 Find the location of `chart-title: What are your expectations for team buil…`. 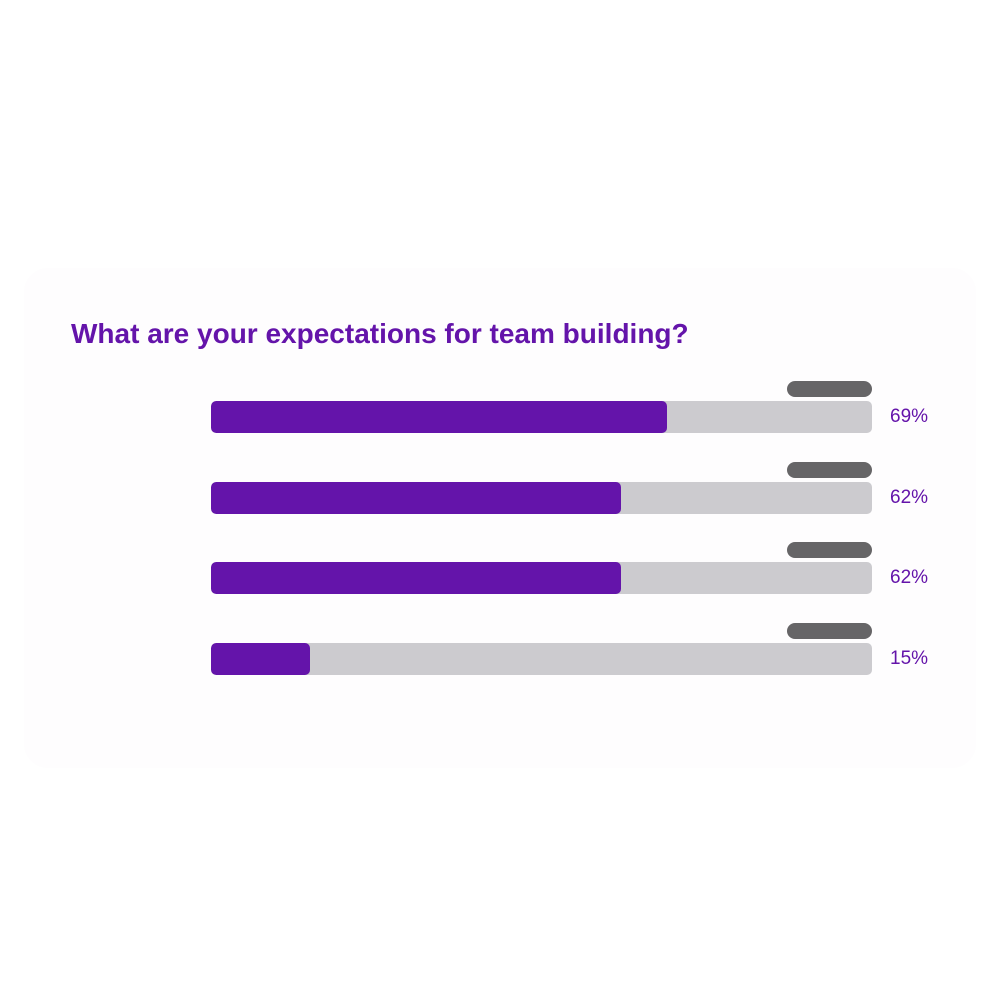

chart-title: What are your expectations for team buil… is located at coordinates (380, 333).